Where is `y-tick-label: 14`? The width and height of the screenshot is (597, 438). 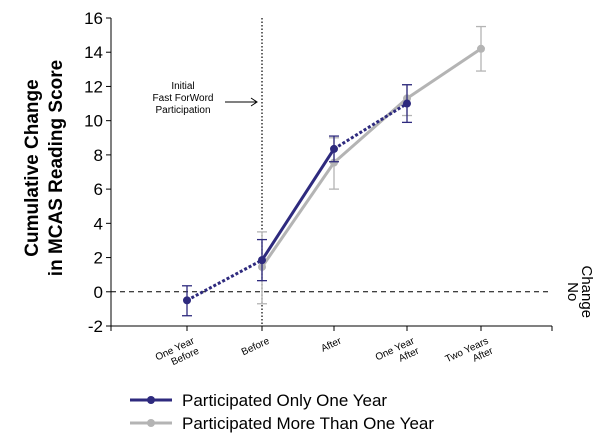 y-tick-label: 14 is located at coordinates (93, 52).